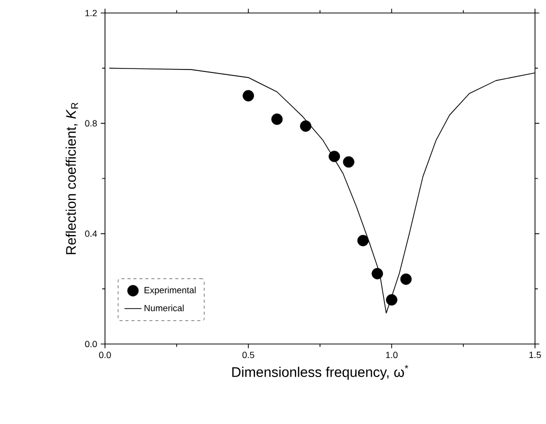  I want to click on y-tick-label: 1.2, so click(91, 13).